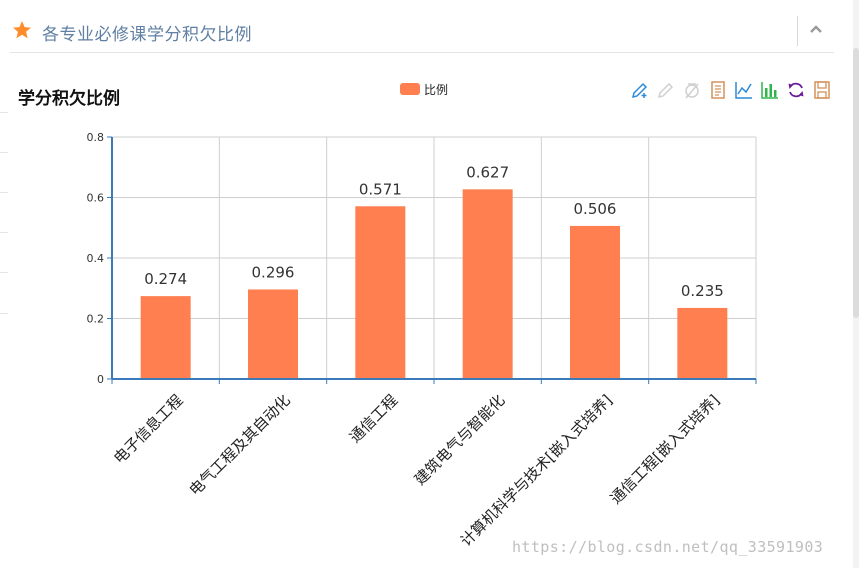  Describe the element at coordinates (595, 209) in the screenshot. I see `bar-value-label: 0.506` at that location.